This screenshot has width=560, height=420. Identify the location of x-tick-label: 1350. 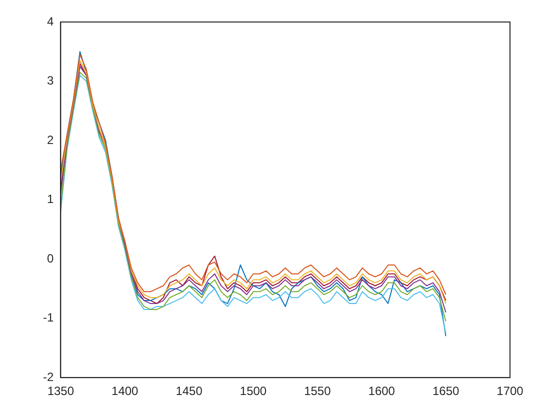
(60, 391).